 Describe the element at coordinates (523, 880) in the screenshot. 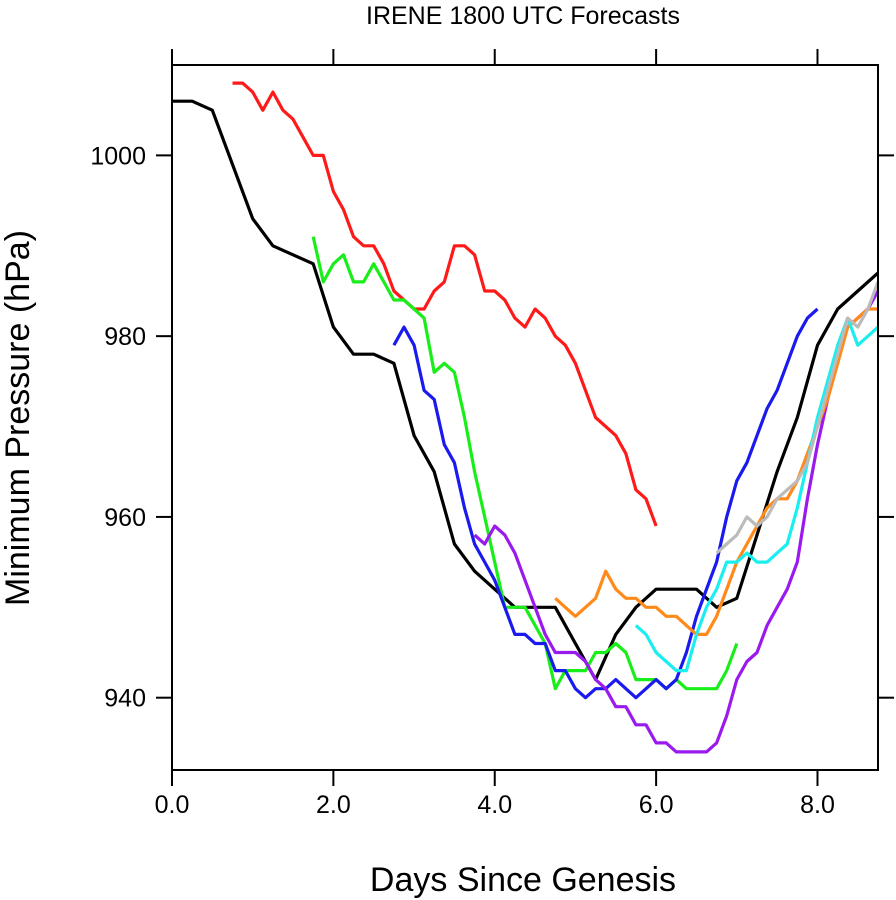

I see `x-axis-label: Days Since Genesis` at that location.